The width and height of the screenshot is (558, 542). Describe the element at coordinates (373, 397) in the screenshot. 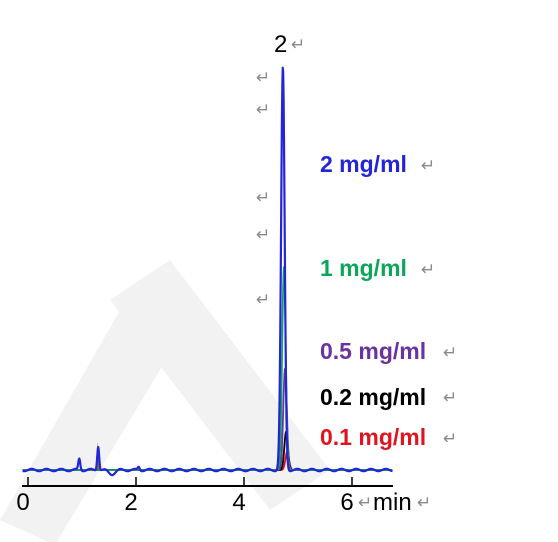

I see `series-label: 0.2 mg/ml` at that location.